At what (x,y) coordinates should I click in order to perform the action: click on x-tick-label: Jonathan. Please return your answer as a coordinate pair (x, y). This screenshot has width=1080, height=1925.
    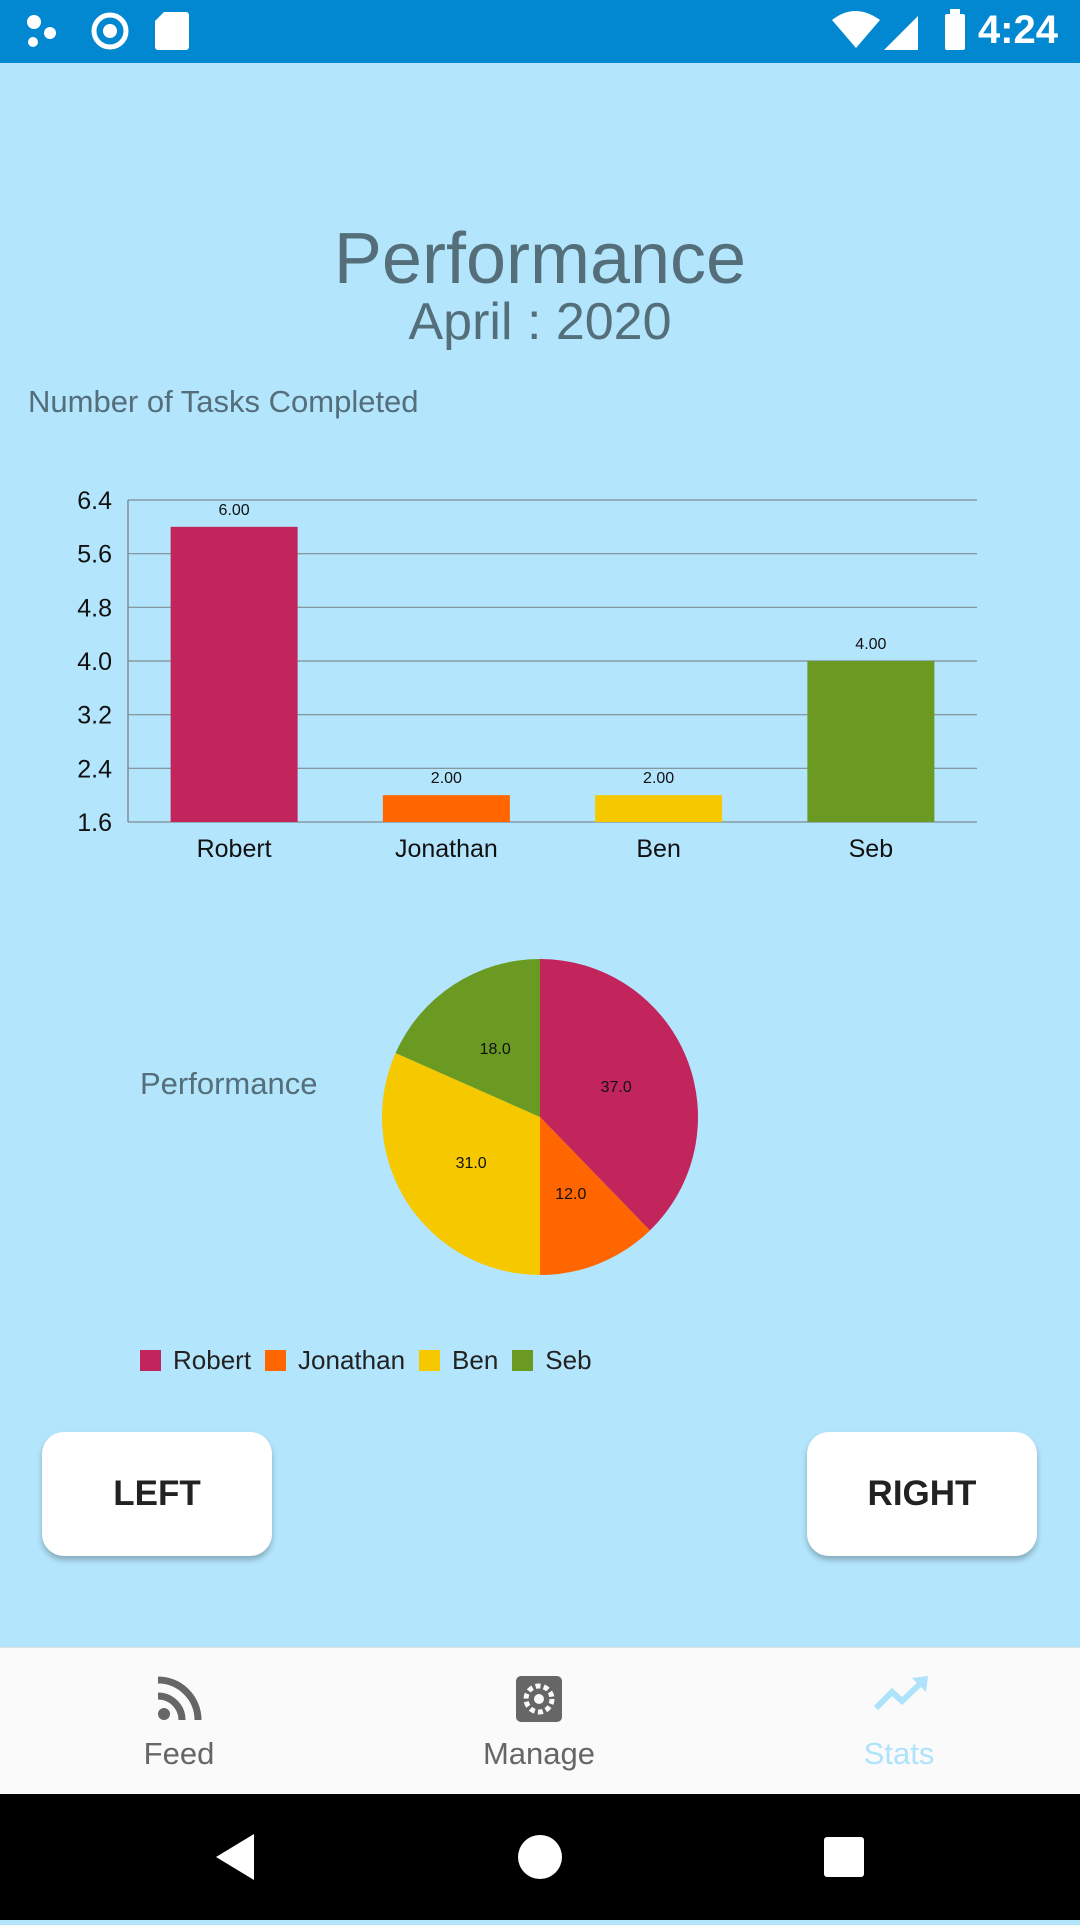
    Looking at the image, I should click on (446, 849).